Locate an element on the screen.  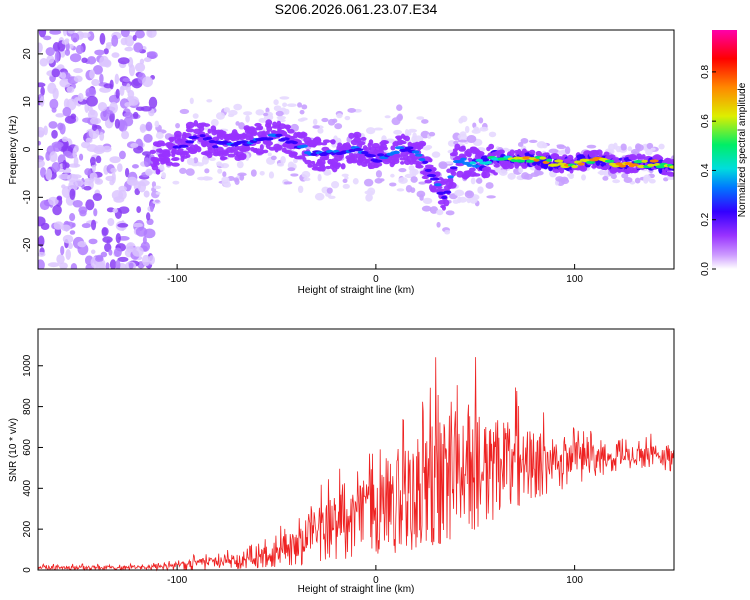
spectrogram-y-ticks: -20 -10 0 10 20 is located at coordinates (32, 150).